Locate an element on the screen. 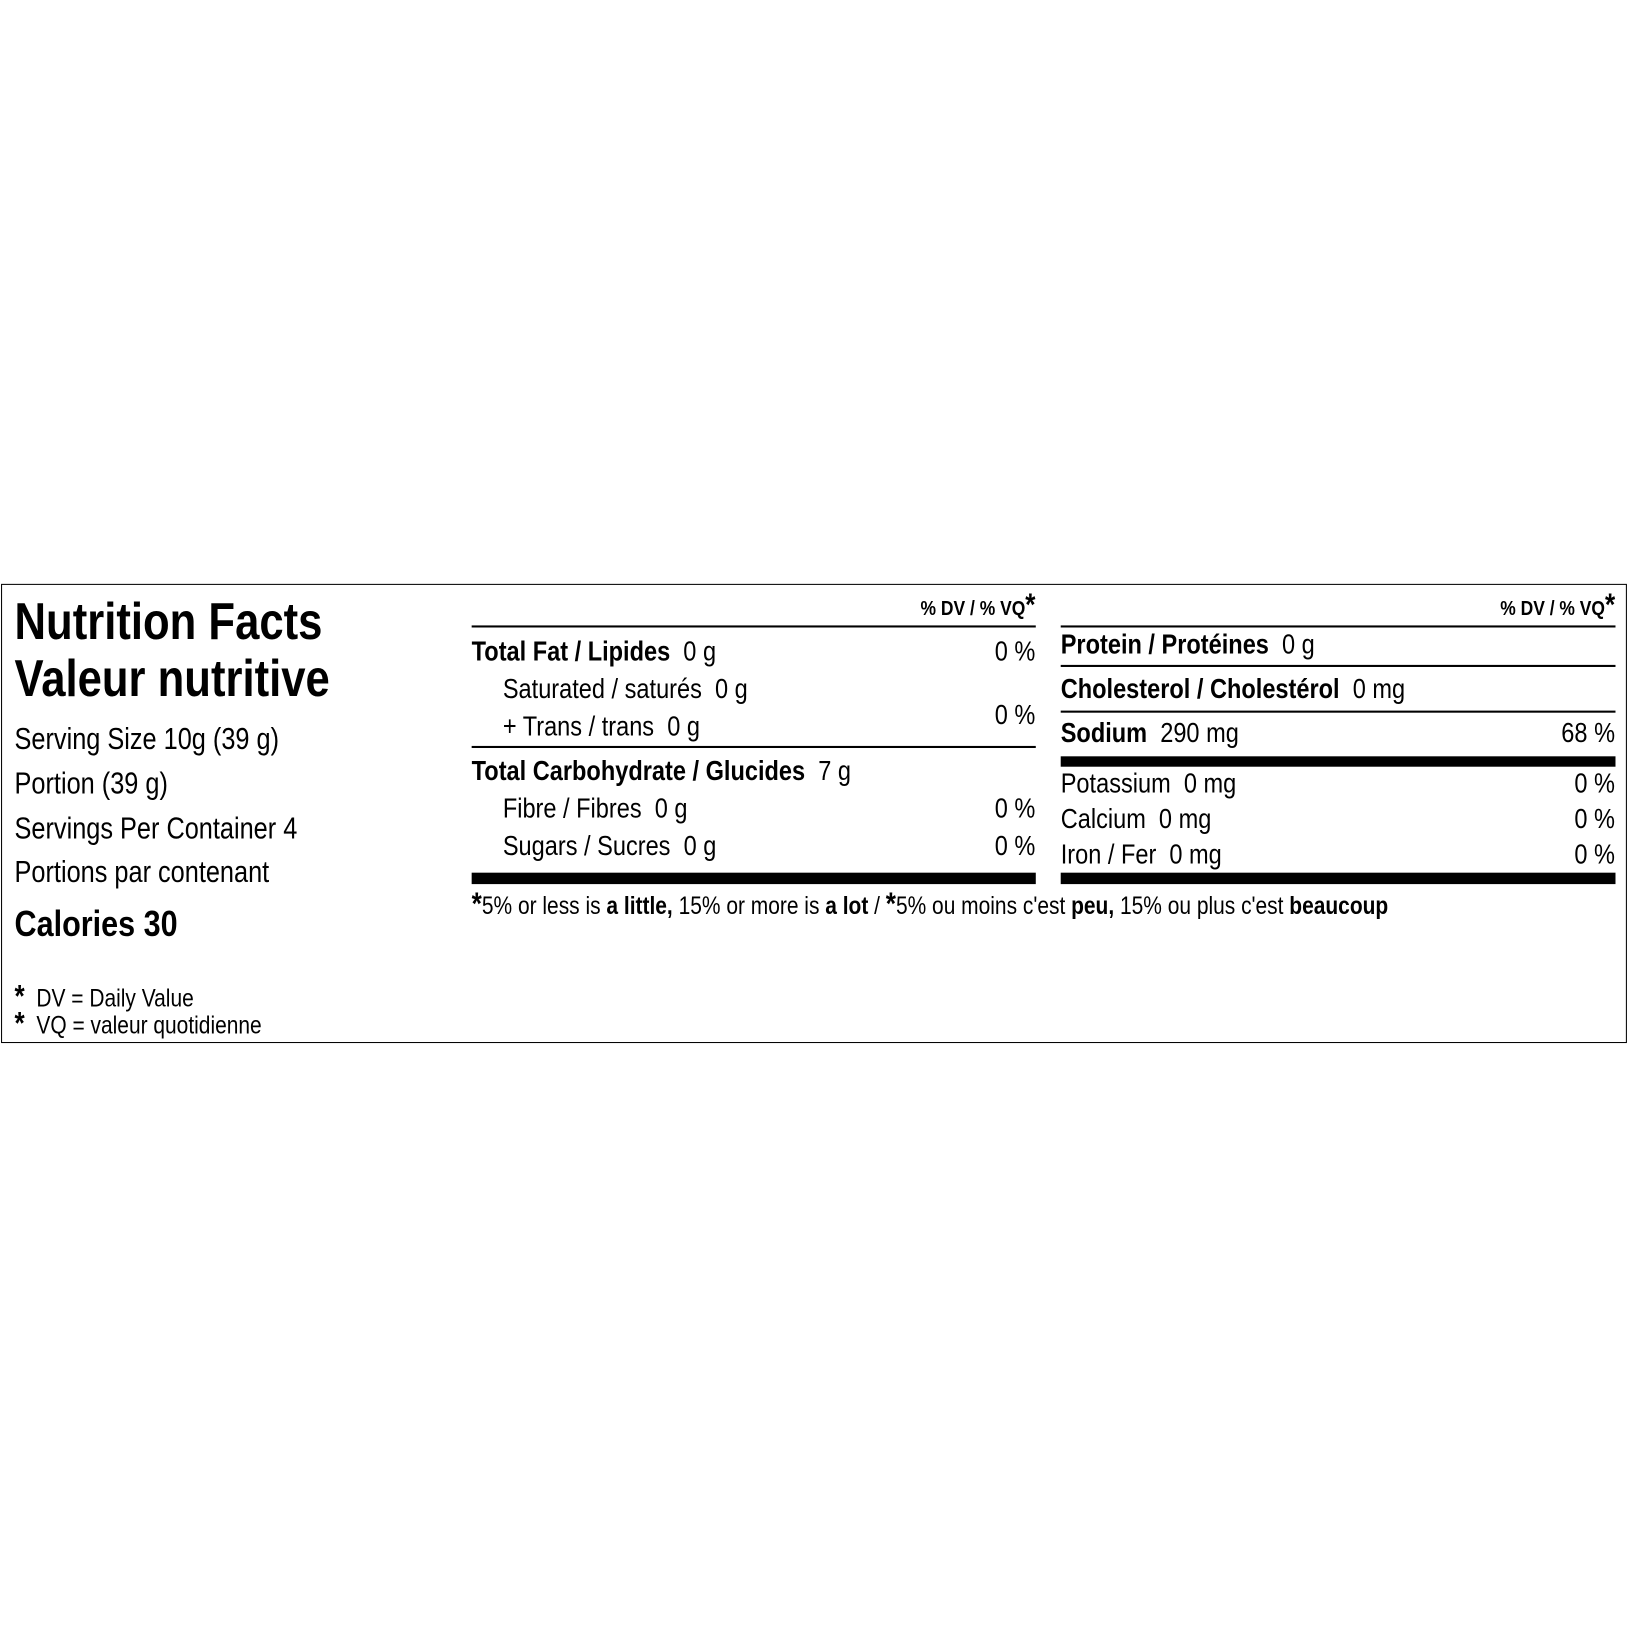 The image size is (1629, 1629). label: Fibre / Fibres is located at coordinates (572, 808).